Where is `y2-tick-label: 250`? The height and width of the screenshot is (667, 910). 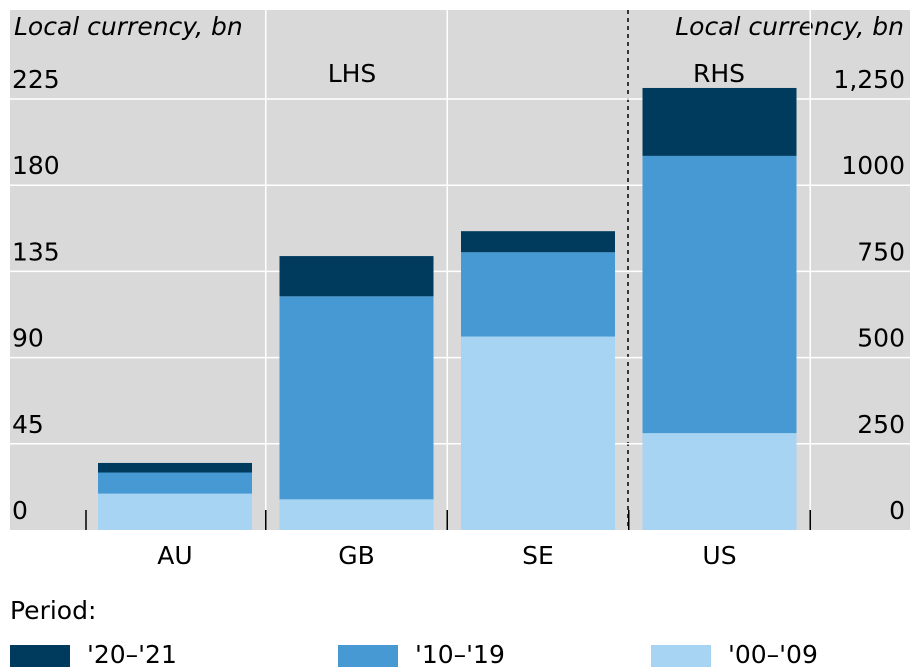 y2-tick-label: 250 is located at coordinates (881, 424).